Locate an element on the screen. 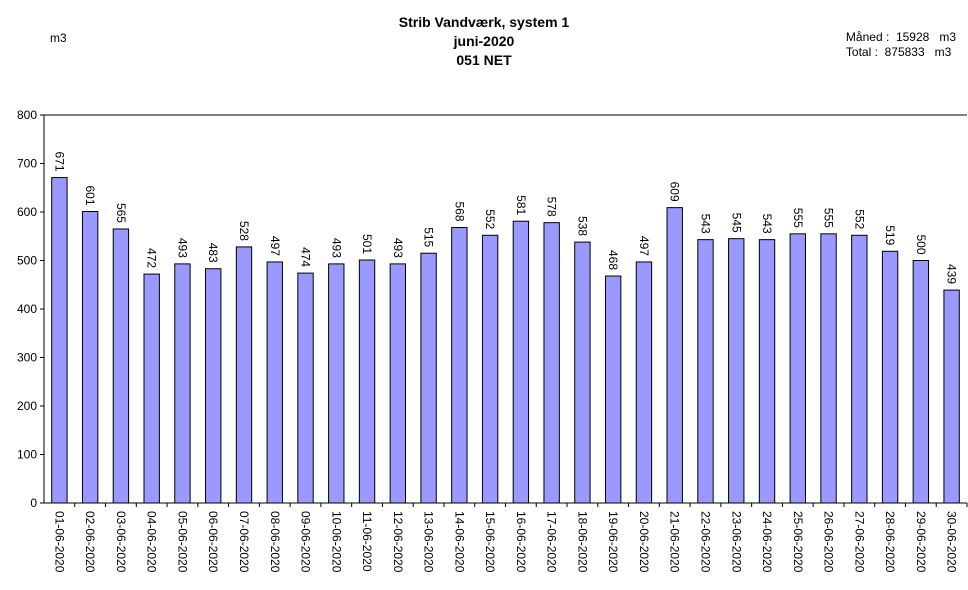  x-tick-label: 28-06-2020 is located at coordinates (890, 542).